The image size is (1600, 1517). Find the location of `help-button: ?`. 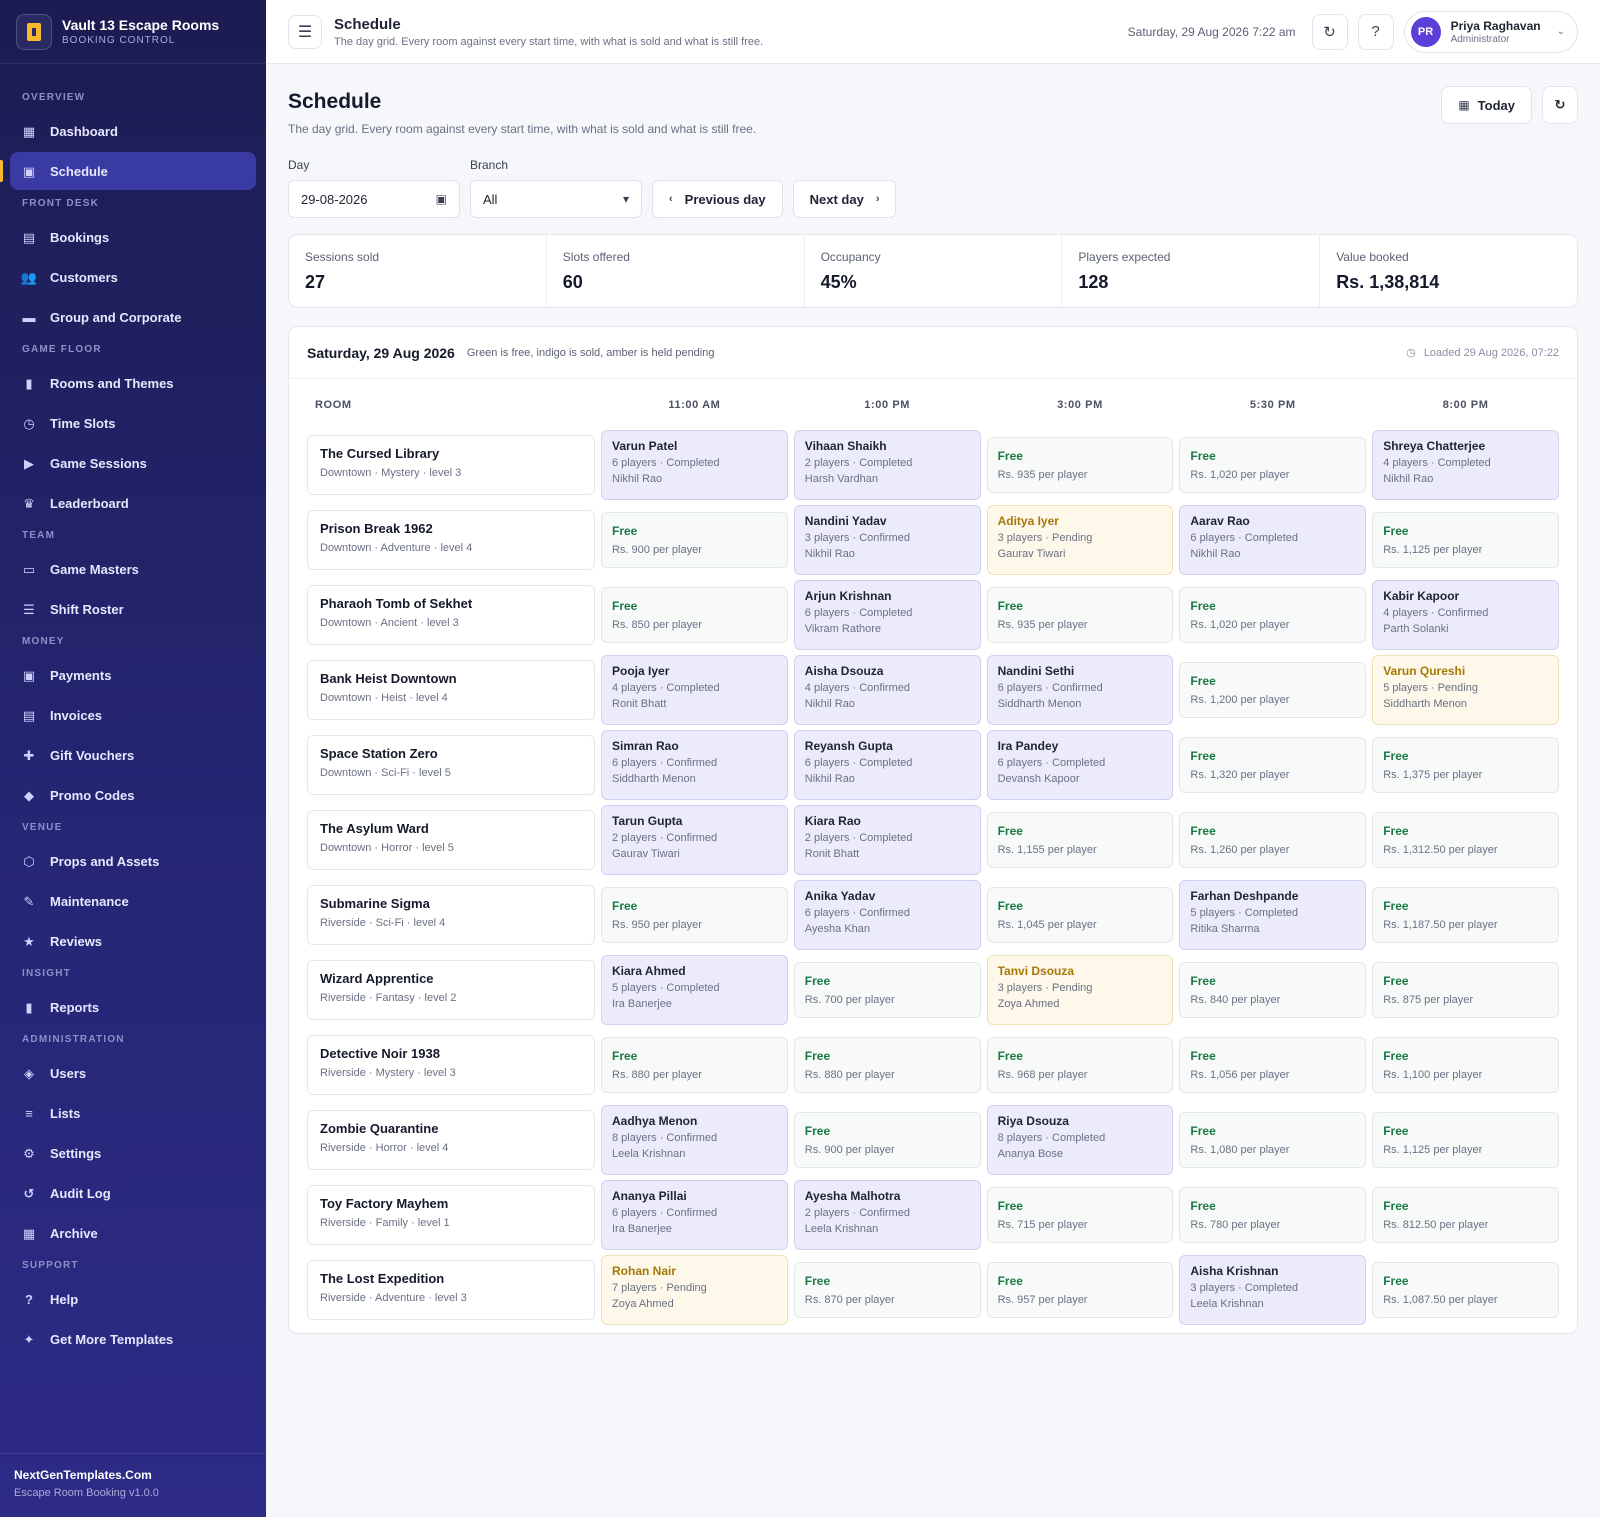

help-button: ? is located at coordinates (1375, 31).